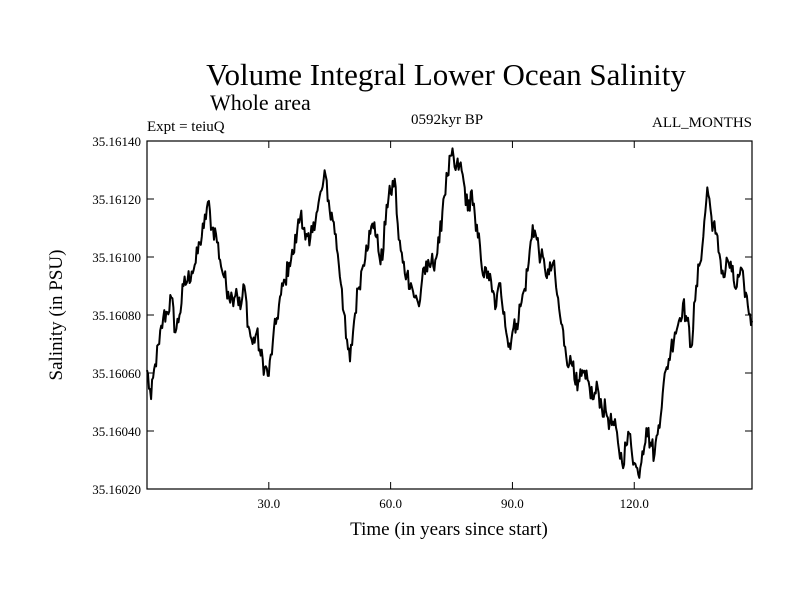  I want to click on x-tick-label: 30.0, so click(268, 503).